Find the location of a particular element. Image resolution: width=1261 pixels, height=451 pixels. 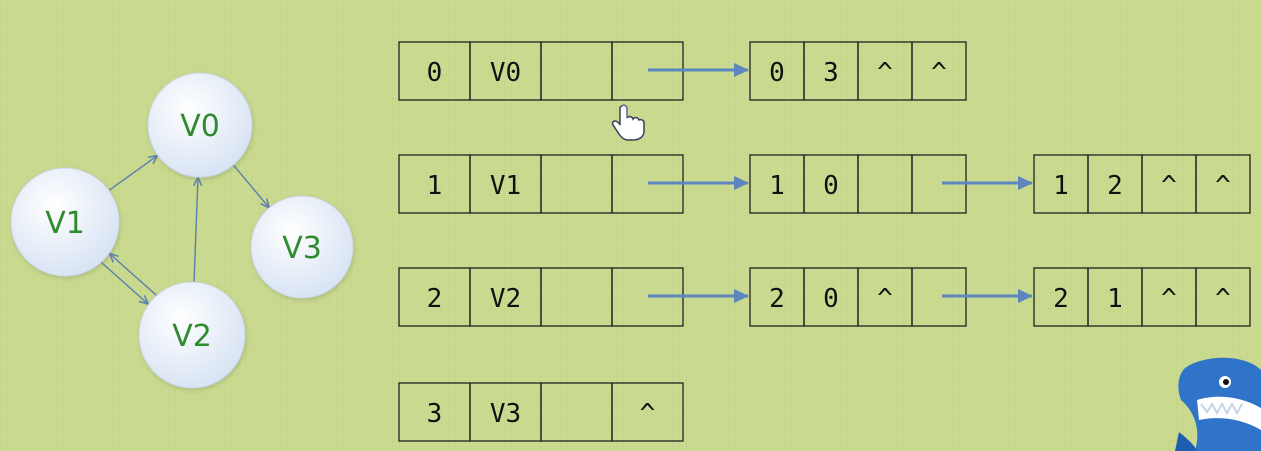

arc-node-2-0: 2 0 ^ is located at coordinates (858, 297).